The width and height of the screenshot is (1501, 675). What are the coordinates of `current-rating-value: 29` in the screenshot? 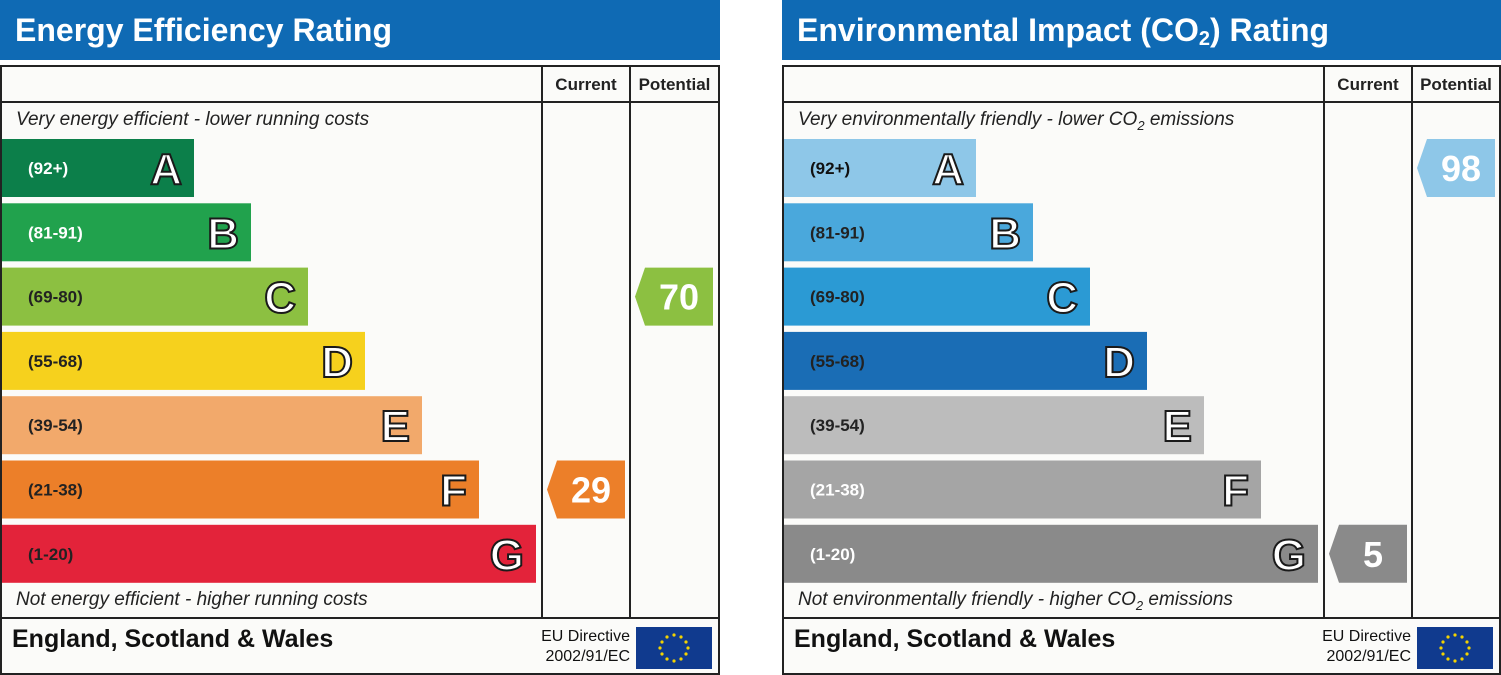 It's located at (591, 490).